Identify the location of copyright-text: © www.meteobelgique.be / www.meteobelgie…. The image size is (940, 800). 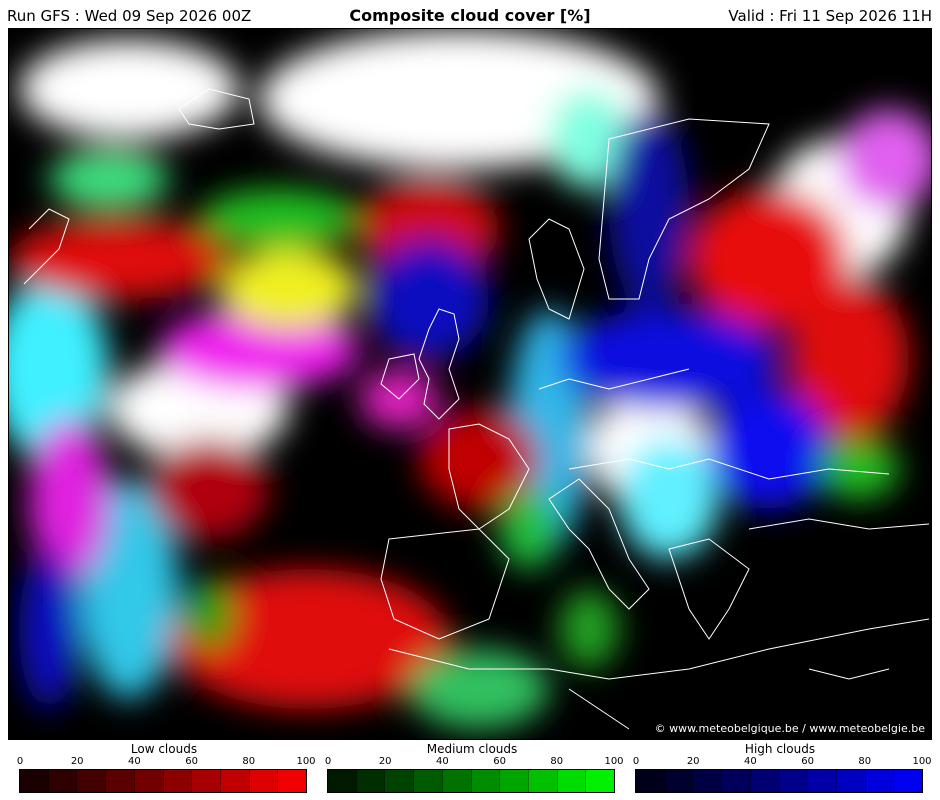
(789, 728).